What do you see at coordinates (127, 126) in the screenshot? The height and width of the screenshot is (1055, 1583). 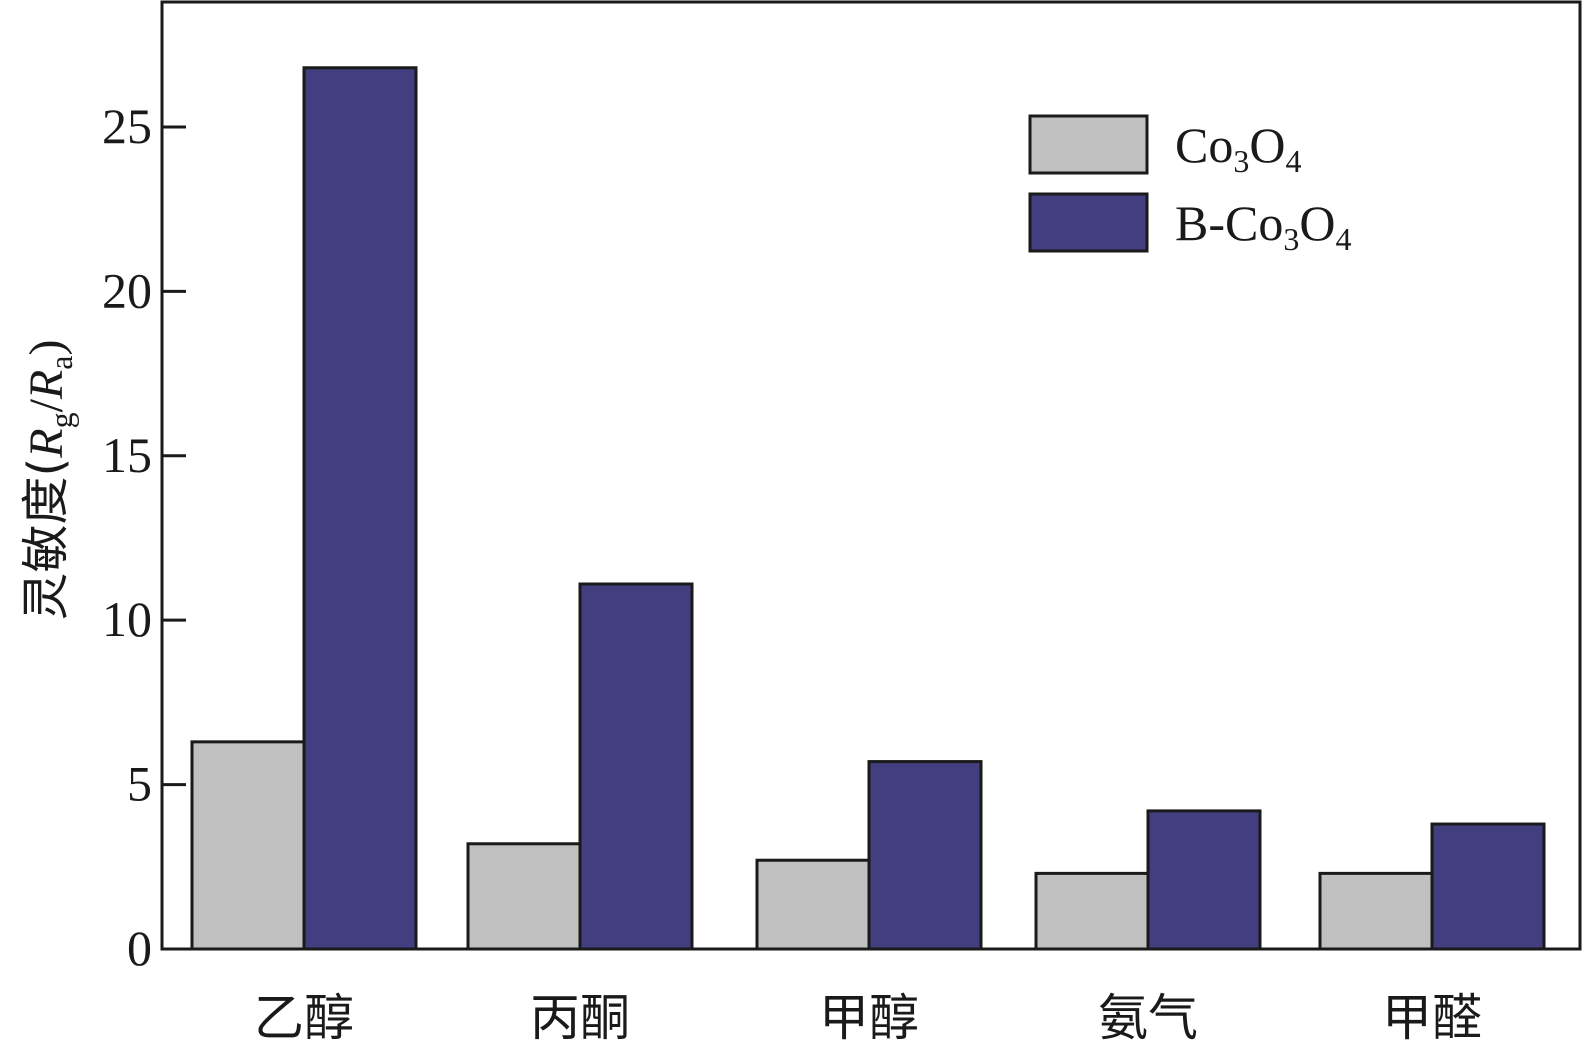 I see `y-tick-label: 25` at bounding box center [127, 126].